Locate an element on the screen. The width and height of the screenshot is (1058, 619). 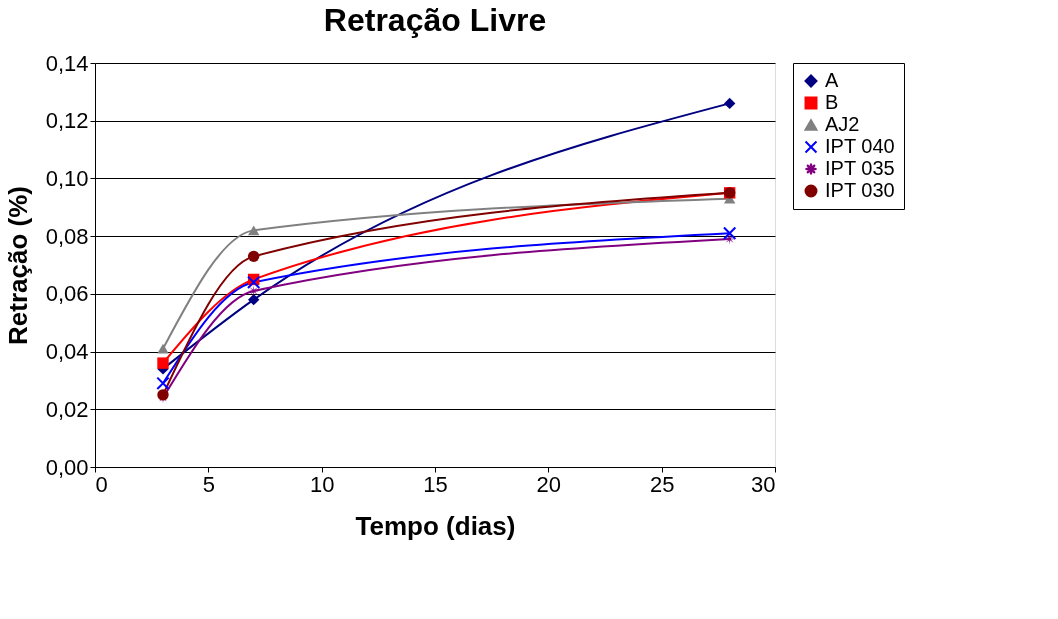
y-tick-label: 0,12 is located at coordinates (67, 121).